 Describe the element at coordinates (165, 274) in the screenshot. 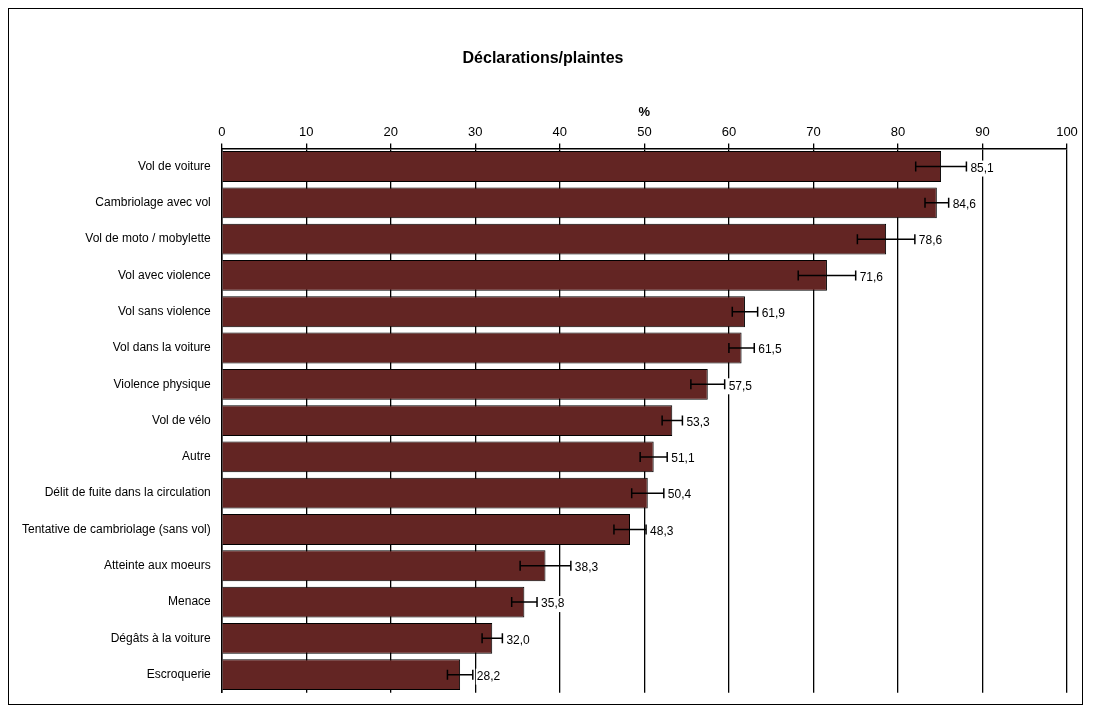

I see `y-tick-label: Vol avec violence` at that location.